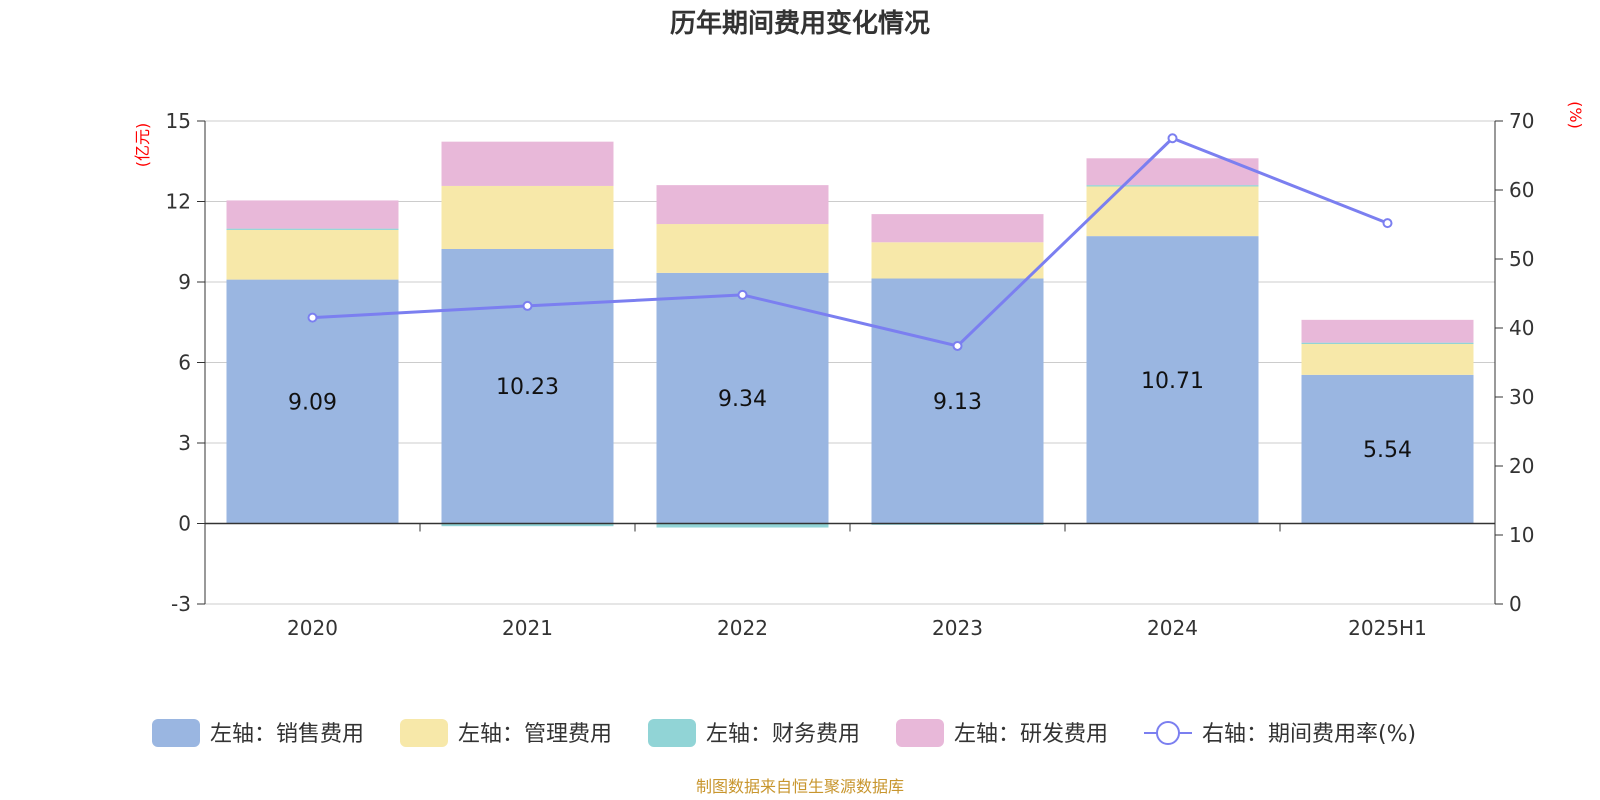  What do you see at coordinates (1168, 733) in the screenshot?
I see `legend-marker` at bounding box center [1168, 733].